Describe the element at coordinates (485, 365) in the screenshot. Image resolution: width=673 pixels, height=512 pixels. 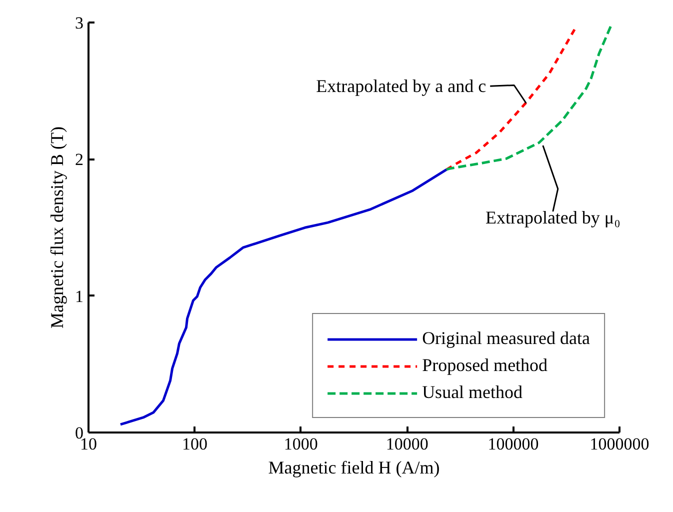
I see `legend-label: Proposed method` at that location.